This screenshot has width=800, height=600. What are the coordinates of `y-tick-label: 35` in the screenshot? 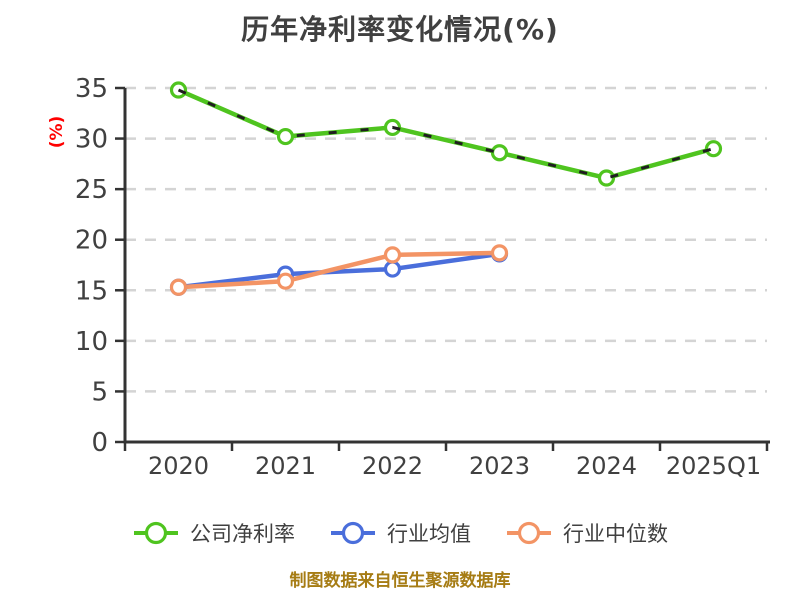 It's located at (91, 89).